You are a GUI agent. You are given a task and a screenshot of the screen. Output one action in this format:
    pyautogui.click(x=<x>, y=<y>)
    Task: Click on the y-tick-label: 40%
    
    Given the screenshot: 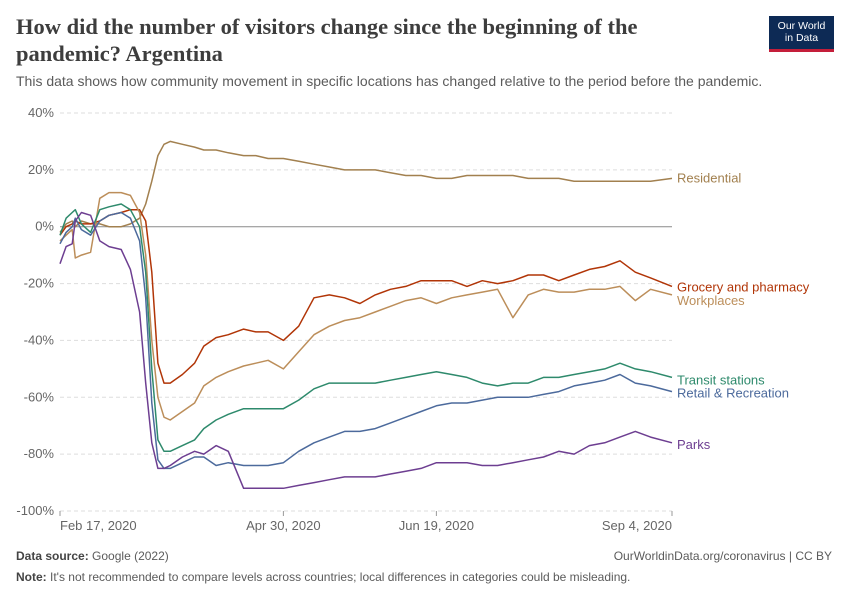 What is the action you would take?
    pyautogui.click(x=41, y=112)
    